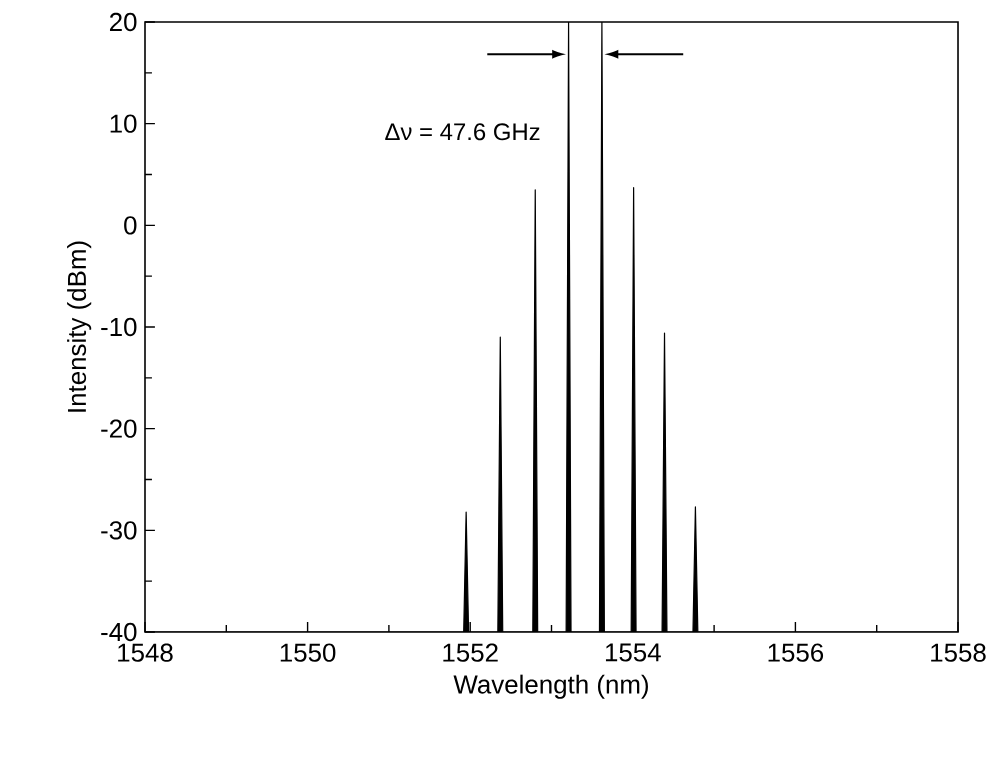 The height and width of the screenshot is (776, 1002). Describe the element at coordinates (462, 132) in the screenshot. I see `annotation: Δν = 47.6 GHz` at that location.